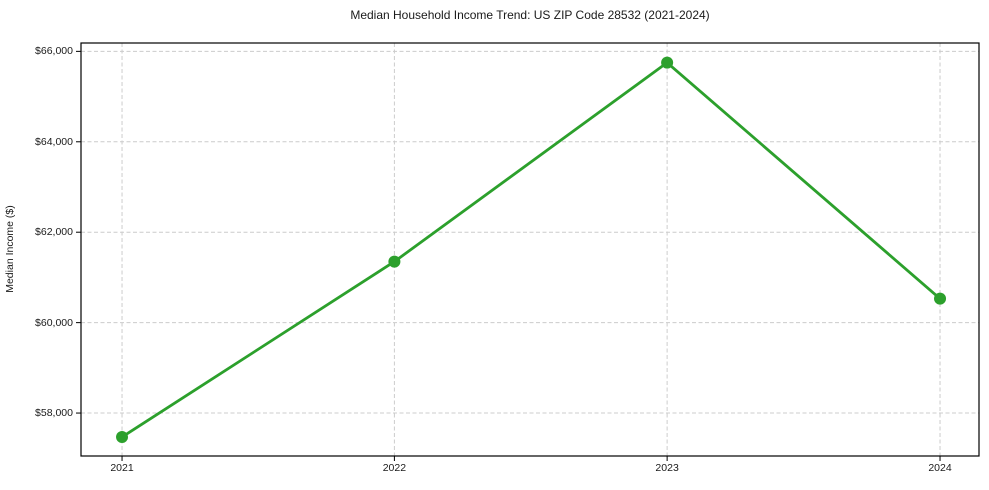 The image size is (989, 490). Describe the element at coordinates (54, 413) in the screenshot. I see `y-tick-label: $58,000` at that location.